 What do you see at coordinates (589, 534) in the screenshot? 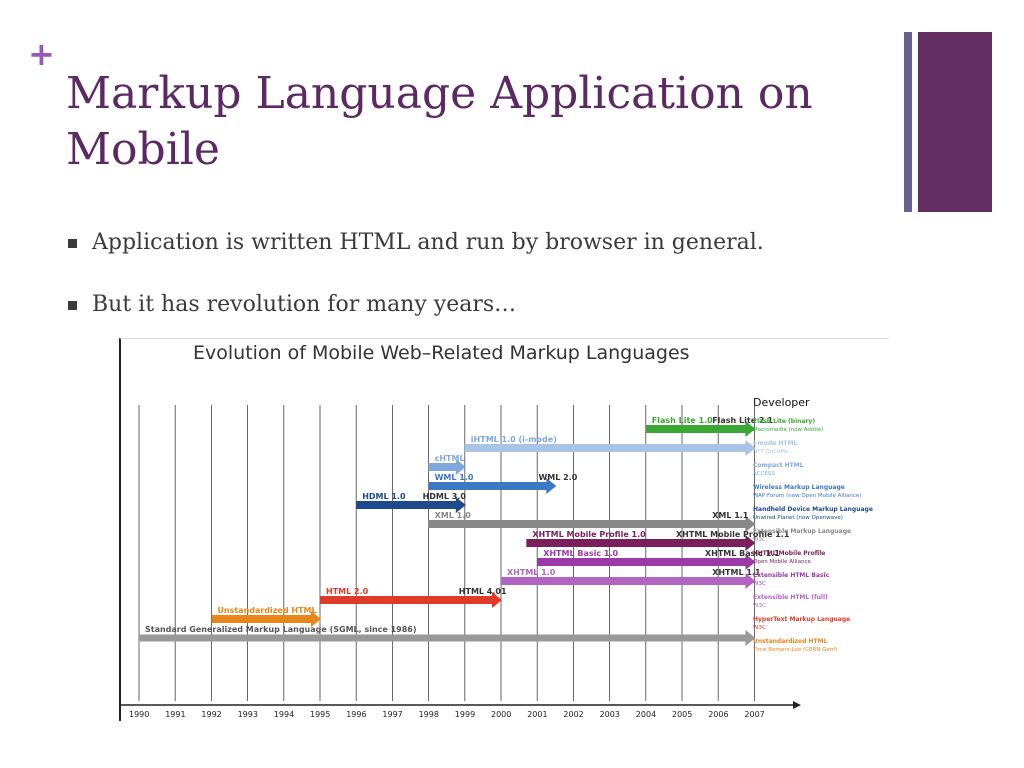
I see `bar-label: XHTML Mobile Profile 1.0` at bounding box center [589, 534].